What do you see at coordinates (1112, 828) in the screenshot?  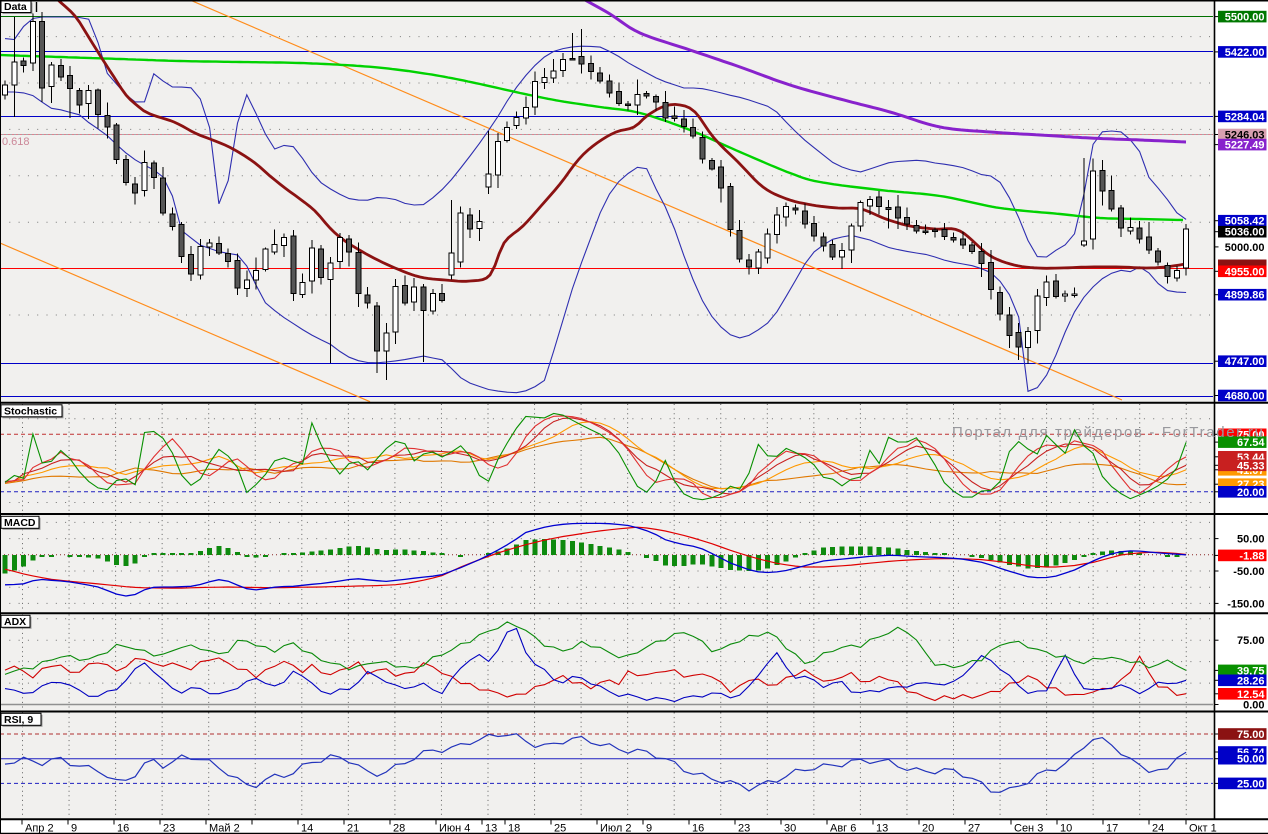 I see `svg-text: 17` at bounding box center [1112, 828].